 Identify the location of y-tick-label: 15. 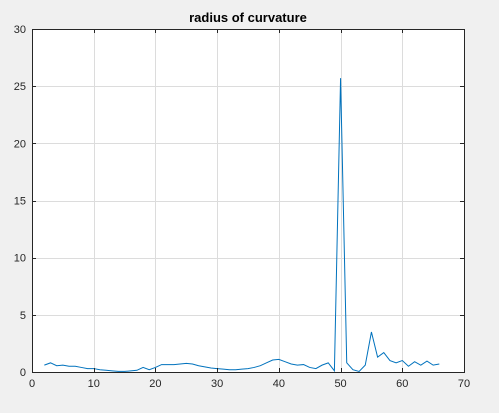
(20, 202).